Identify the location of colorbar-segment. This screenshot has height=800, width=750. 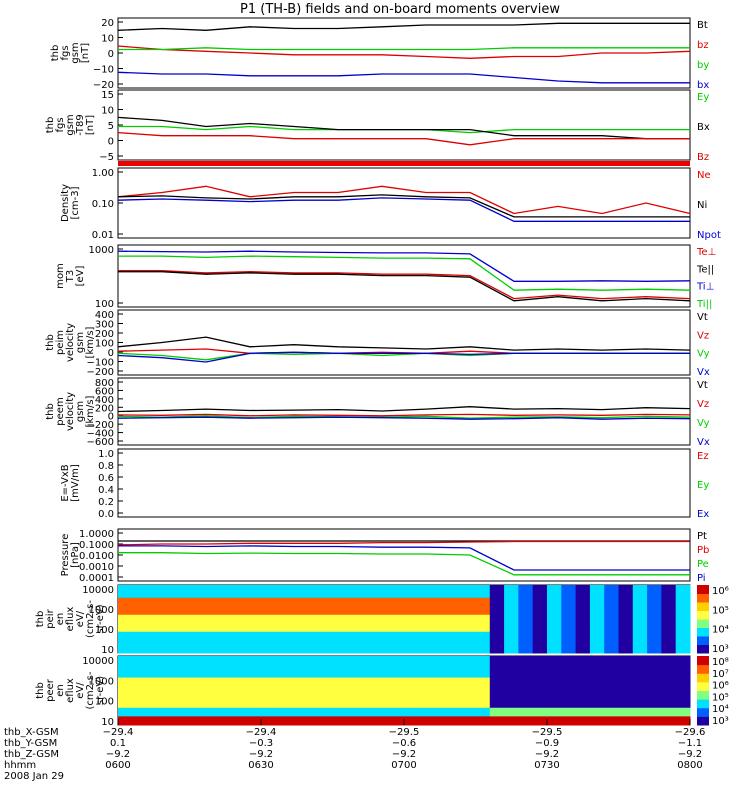
(703, 589).